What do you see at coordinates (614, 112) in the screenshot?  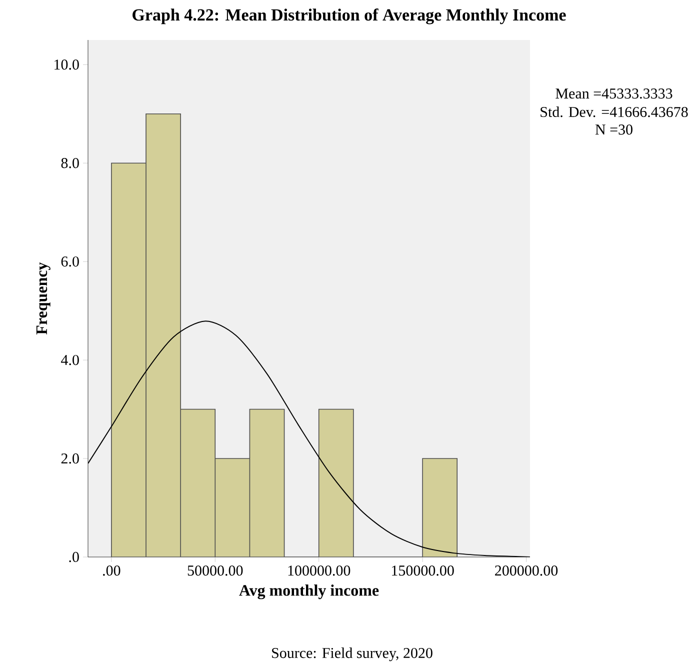 I see `text: Std. Dev. =41666.43678` at bounding box center [614, 112].